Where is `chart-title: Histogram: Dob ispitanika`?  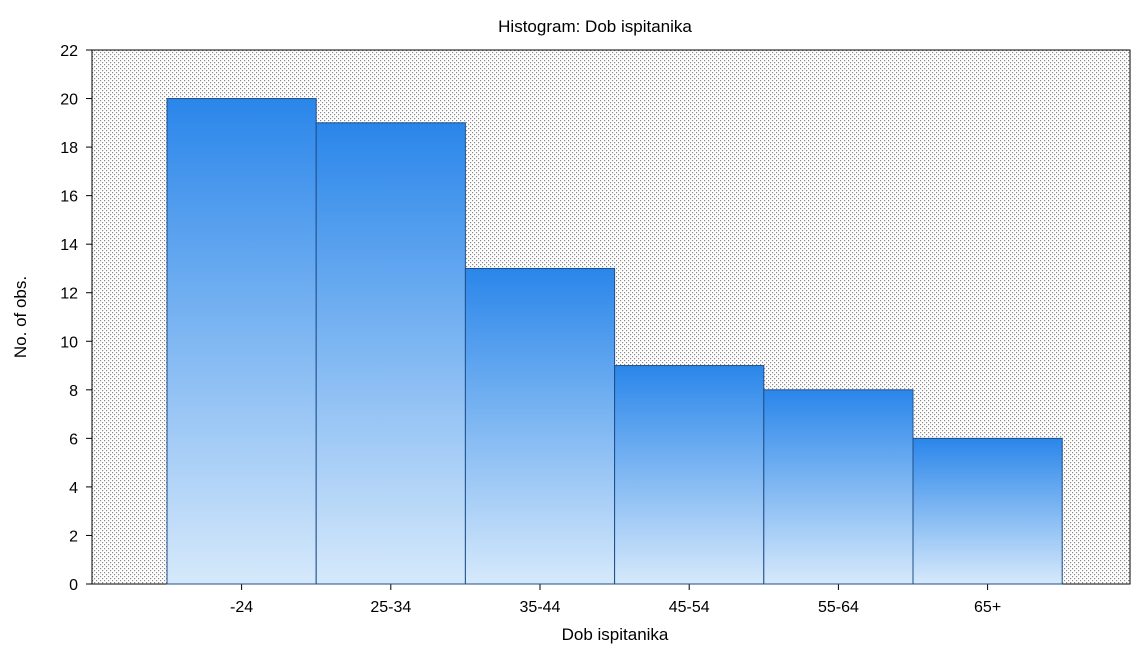 chart-title: Histogram: Dob ispitanika is located at coordinates (595, 26).